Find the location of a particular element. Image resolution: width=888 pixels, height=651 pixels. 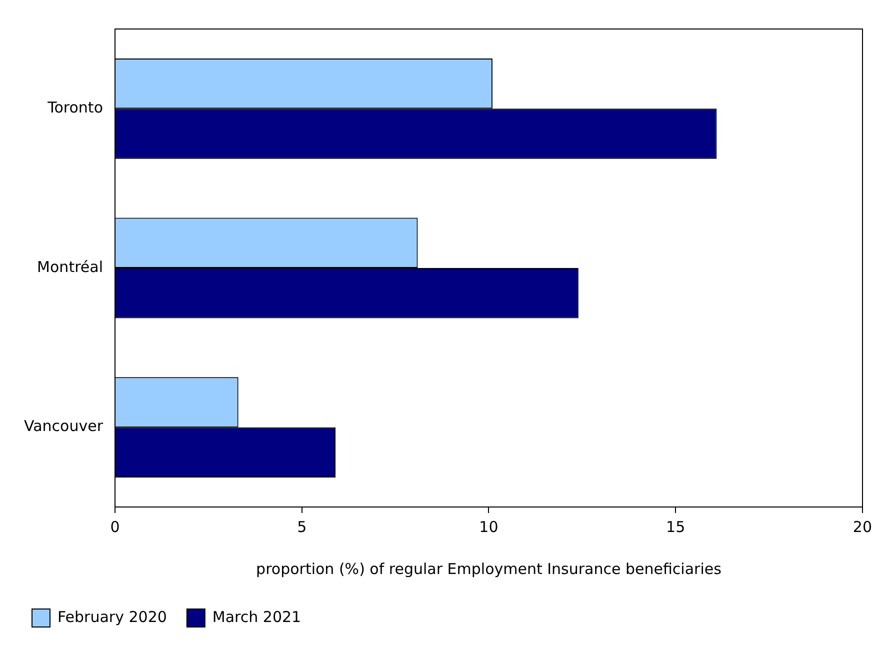

legend-label: February 2020 is located at coordinates (112, 617).